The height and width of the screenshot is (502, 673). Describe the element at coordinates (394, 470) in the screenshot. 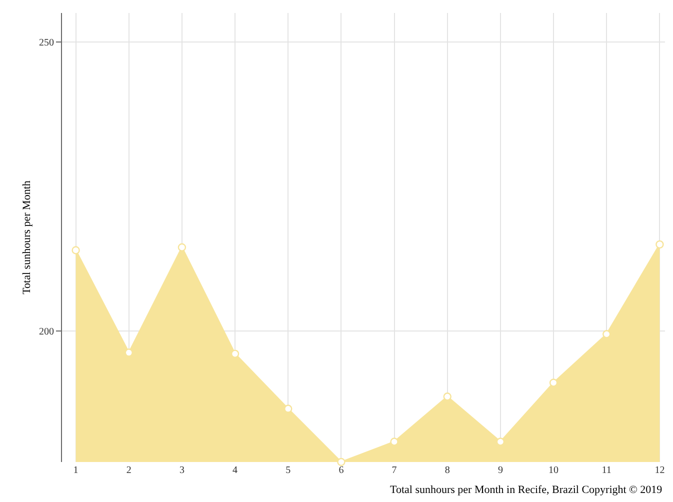

I see `x-tick-label: 7` at that location.